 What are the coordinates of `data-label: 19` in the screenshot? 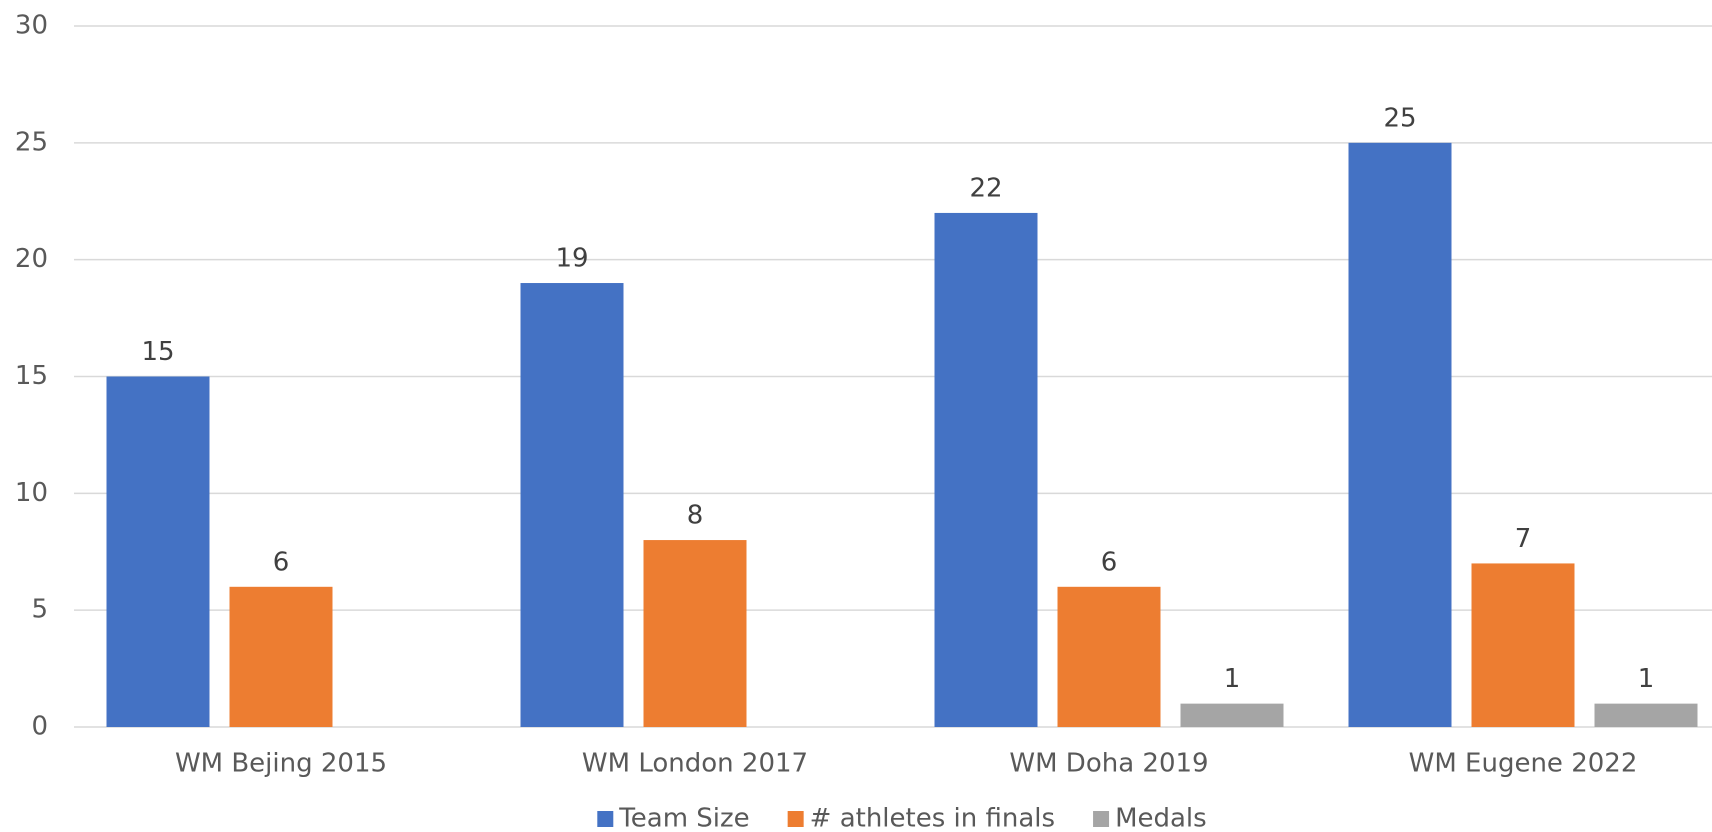 It's located at (571, 259).